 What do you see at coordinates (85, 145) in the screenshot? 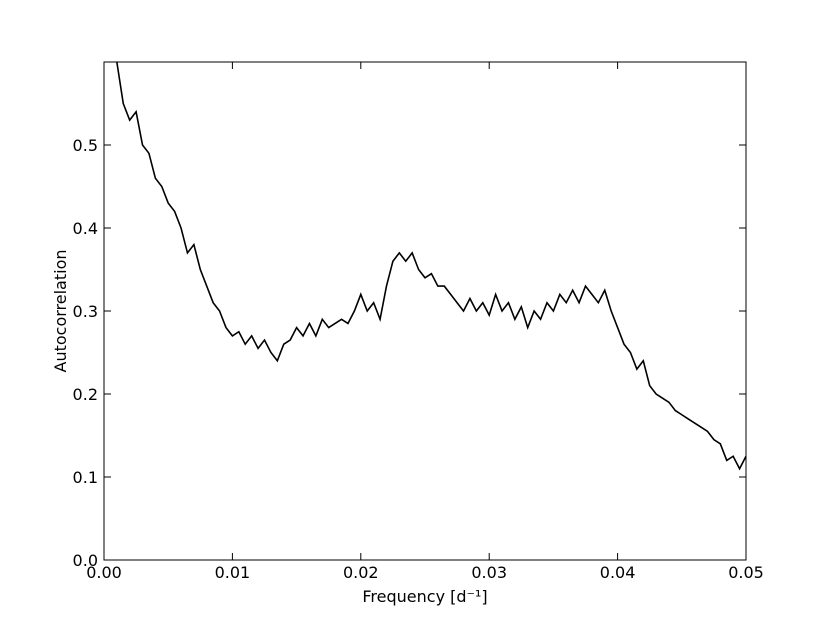
I see `y-tick-label: 0.5` at bounding box center [85, 145].